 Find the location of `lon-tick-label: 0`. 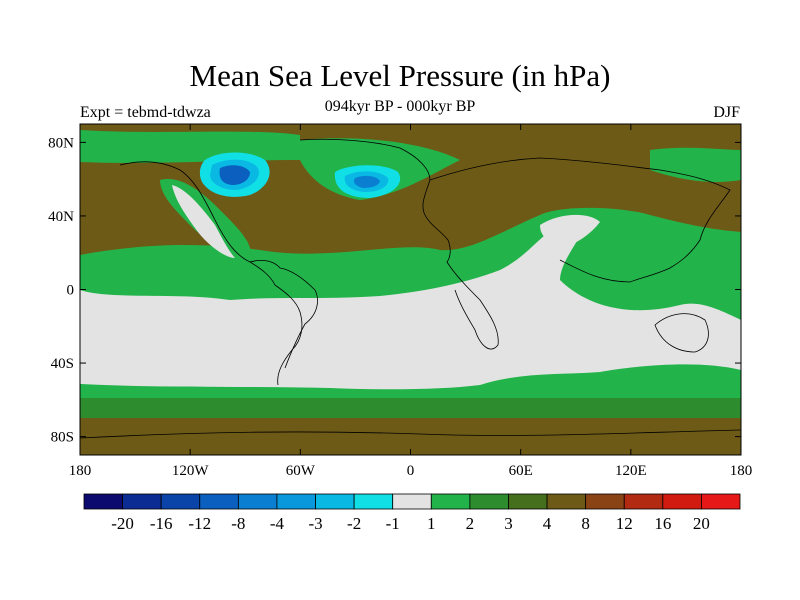

lon-tick-label: 0 is located at coordinates (411, 471).